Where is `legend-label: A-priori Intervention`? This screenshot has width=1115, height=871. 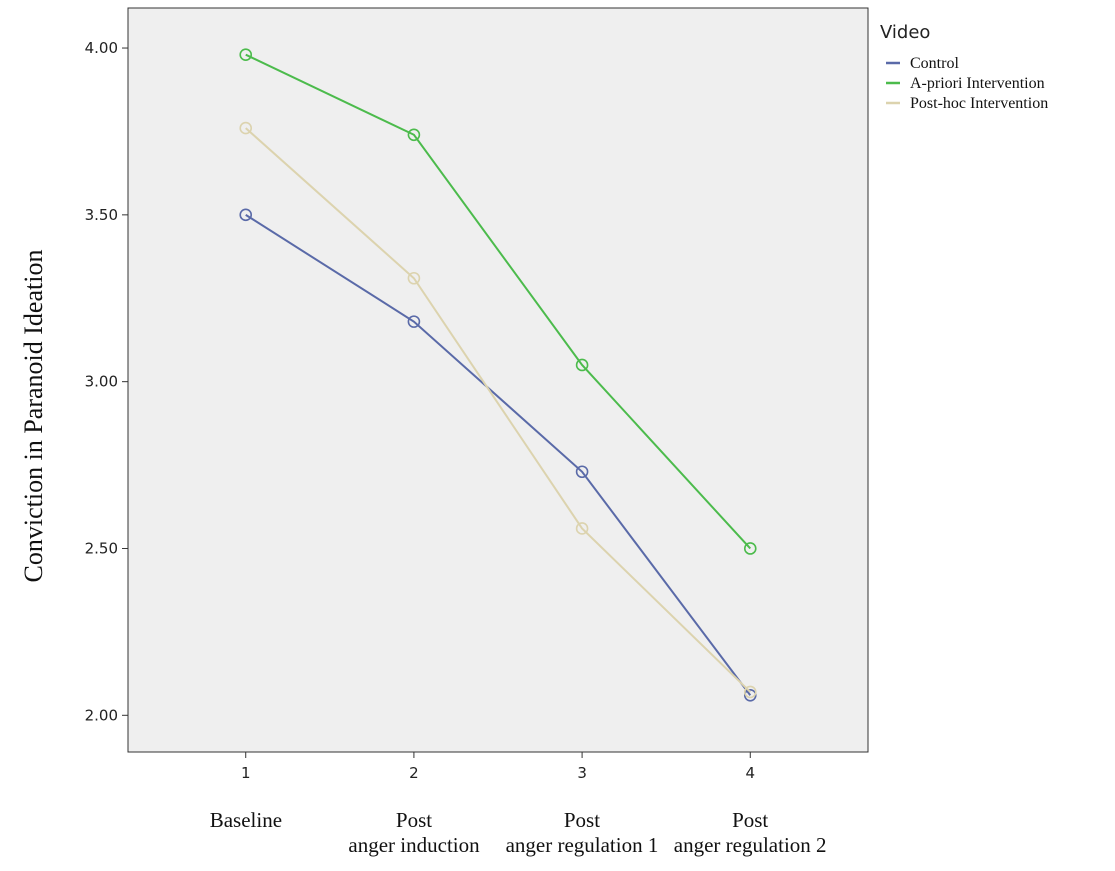 legend-label: A-priori Intervention is located at coordinates (977, 83).